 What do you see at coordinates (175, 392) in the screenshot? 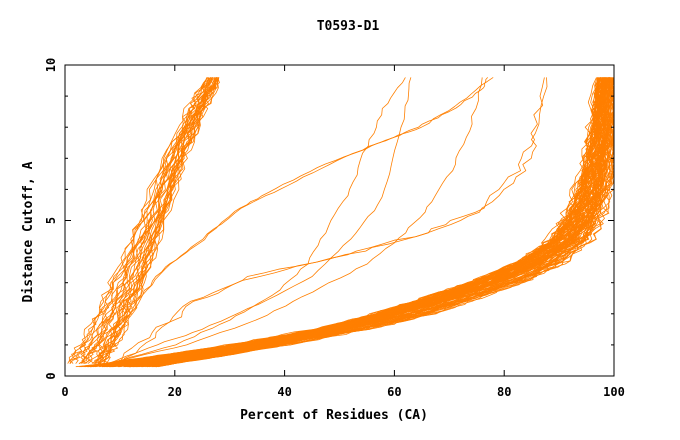
I see `x-tick-label: 20` at bounding box center [175, 392].